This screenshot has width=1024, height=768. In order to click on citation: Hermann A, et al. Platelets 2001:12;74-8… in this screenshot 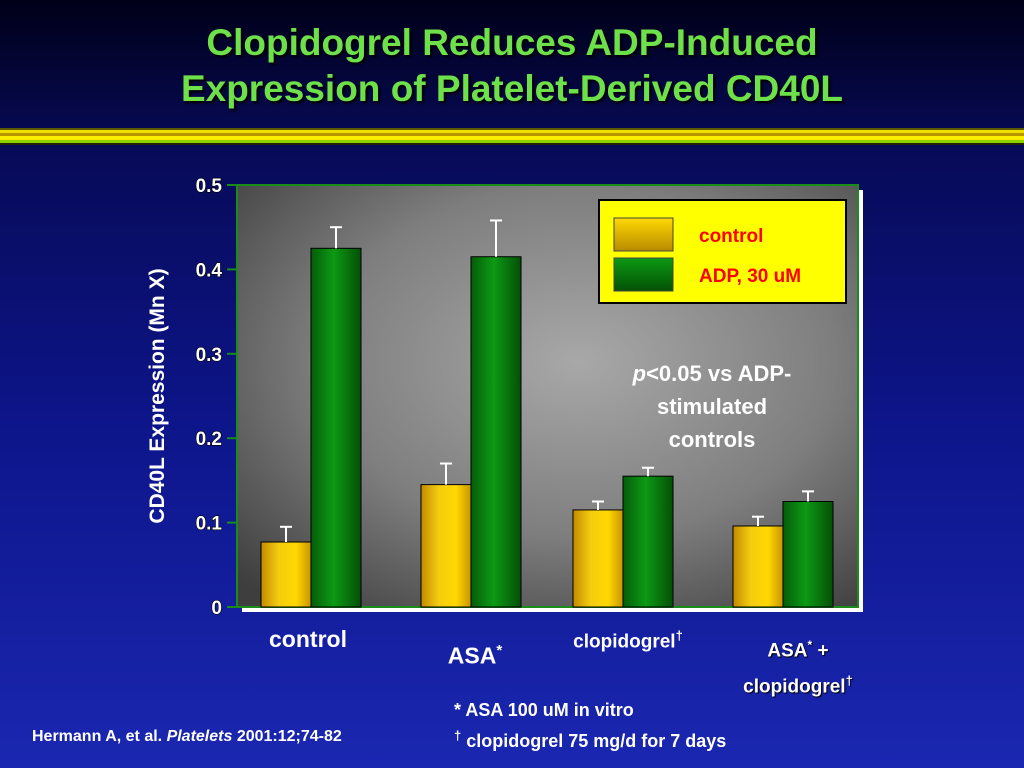, I will do `click(187, 737)`.